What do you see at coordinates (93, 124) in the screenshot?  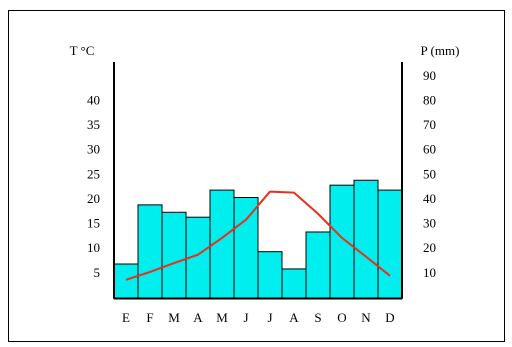 I see `y-tick-label: 35` at bounding box center [93, 124].